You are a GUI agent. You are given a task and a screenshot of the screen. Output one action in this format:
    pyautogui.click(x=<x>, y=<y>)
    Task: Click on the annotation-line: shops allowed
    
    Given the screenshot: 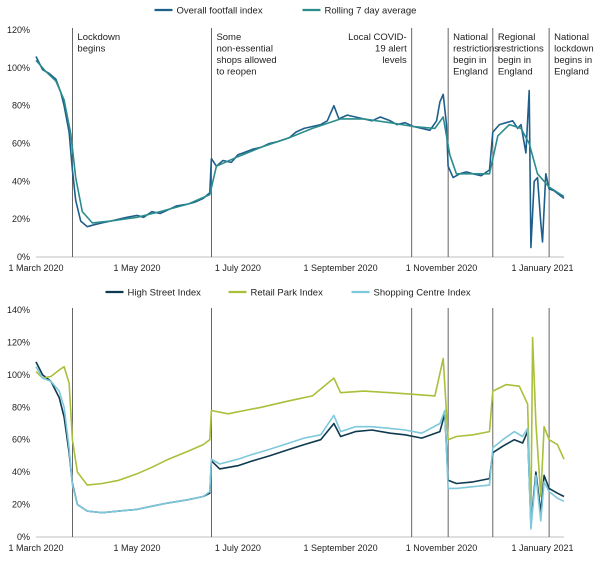 What is the action you would take?
    pyautogui.click(x=246, y=60)
    